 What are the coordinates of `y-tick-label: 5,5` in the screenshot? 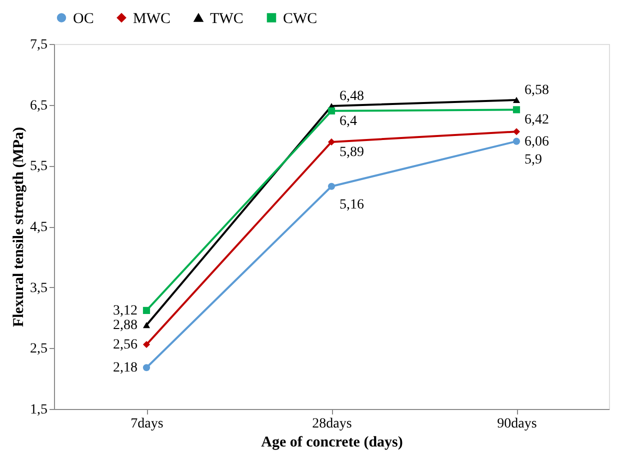 It's located at (39, 166).